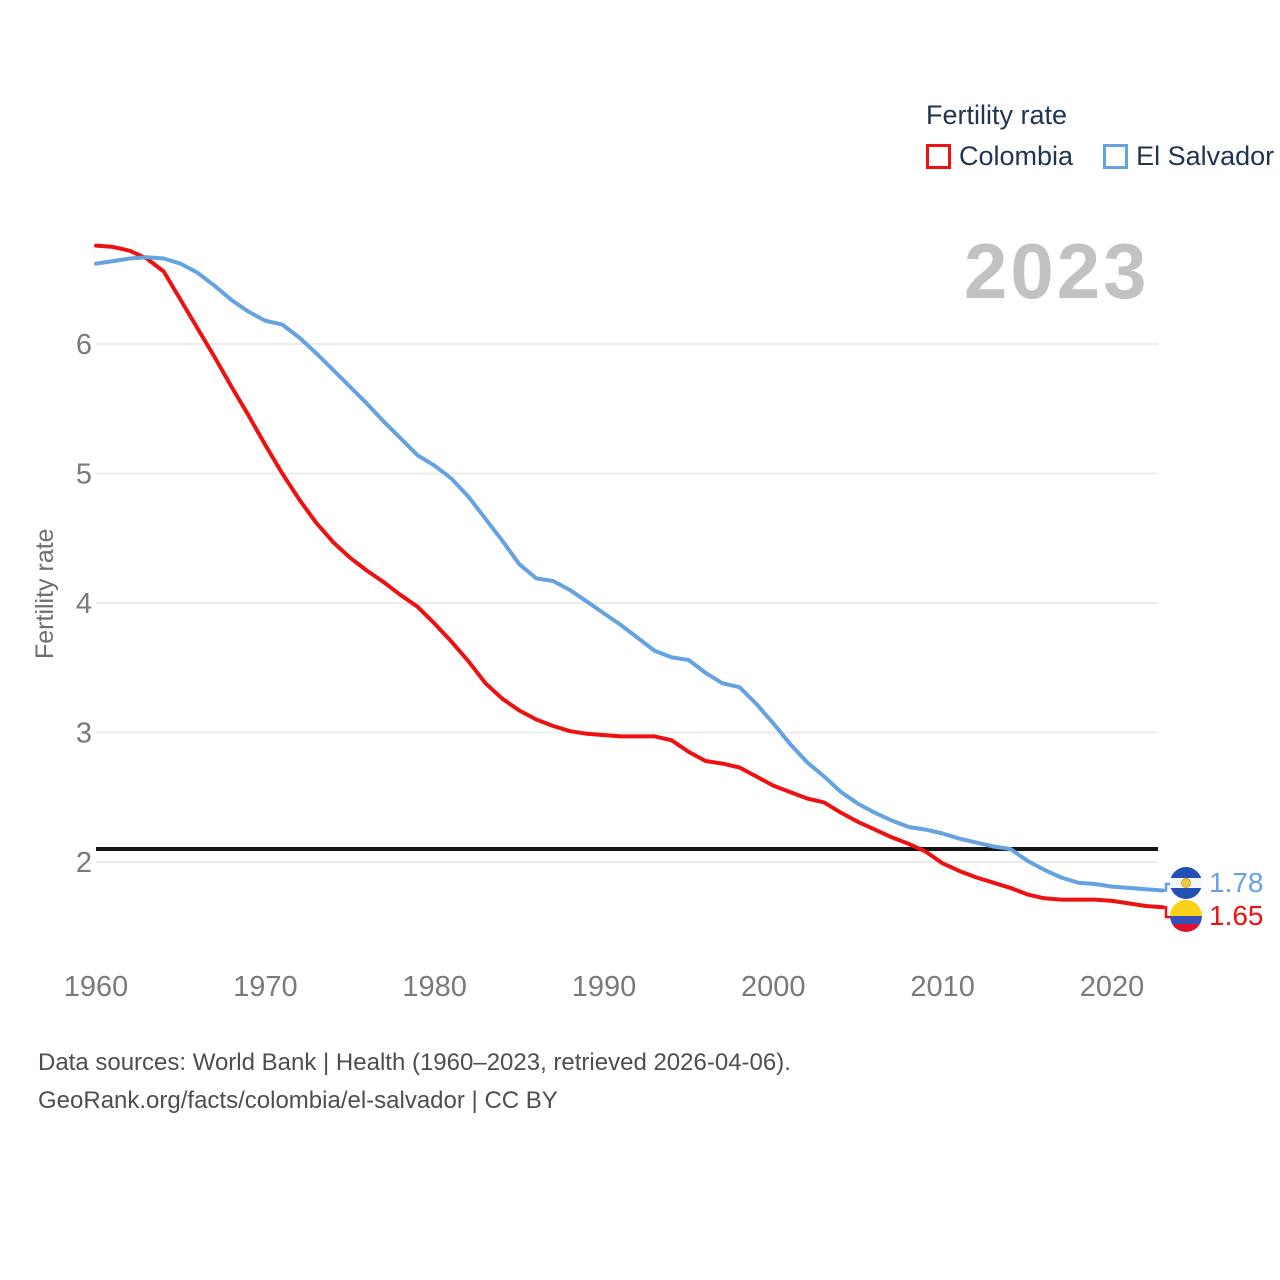  Describe the element at coordinates (1205, 156) in the screenshot. I see `legend-label: El Salvador` at that location.